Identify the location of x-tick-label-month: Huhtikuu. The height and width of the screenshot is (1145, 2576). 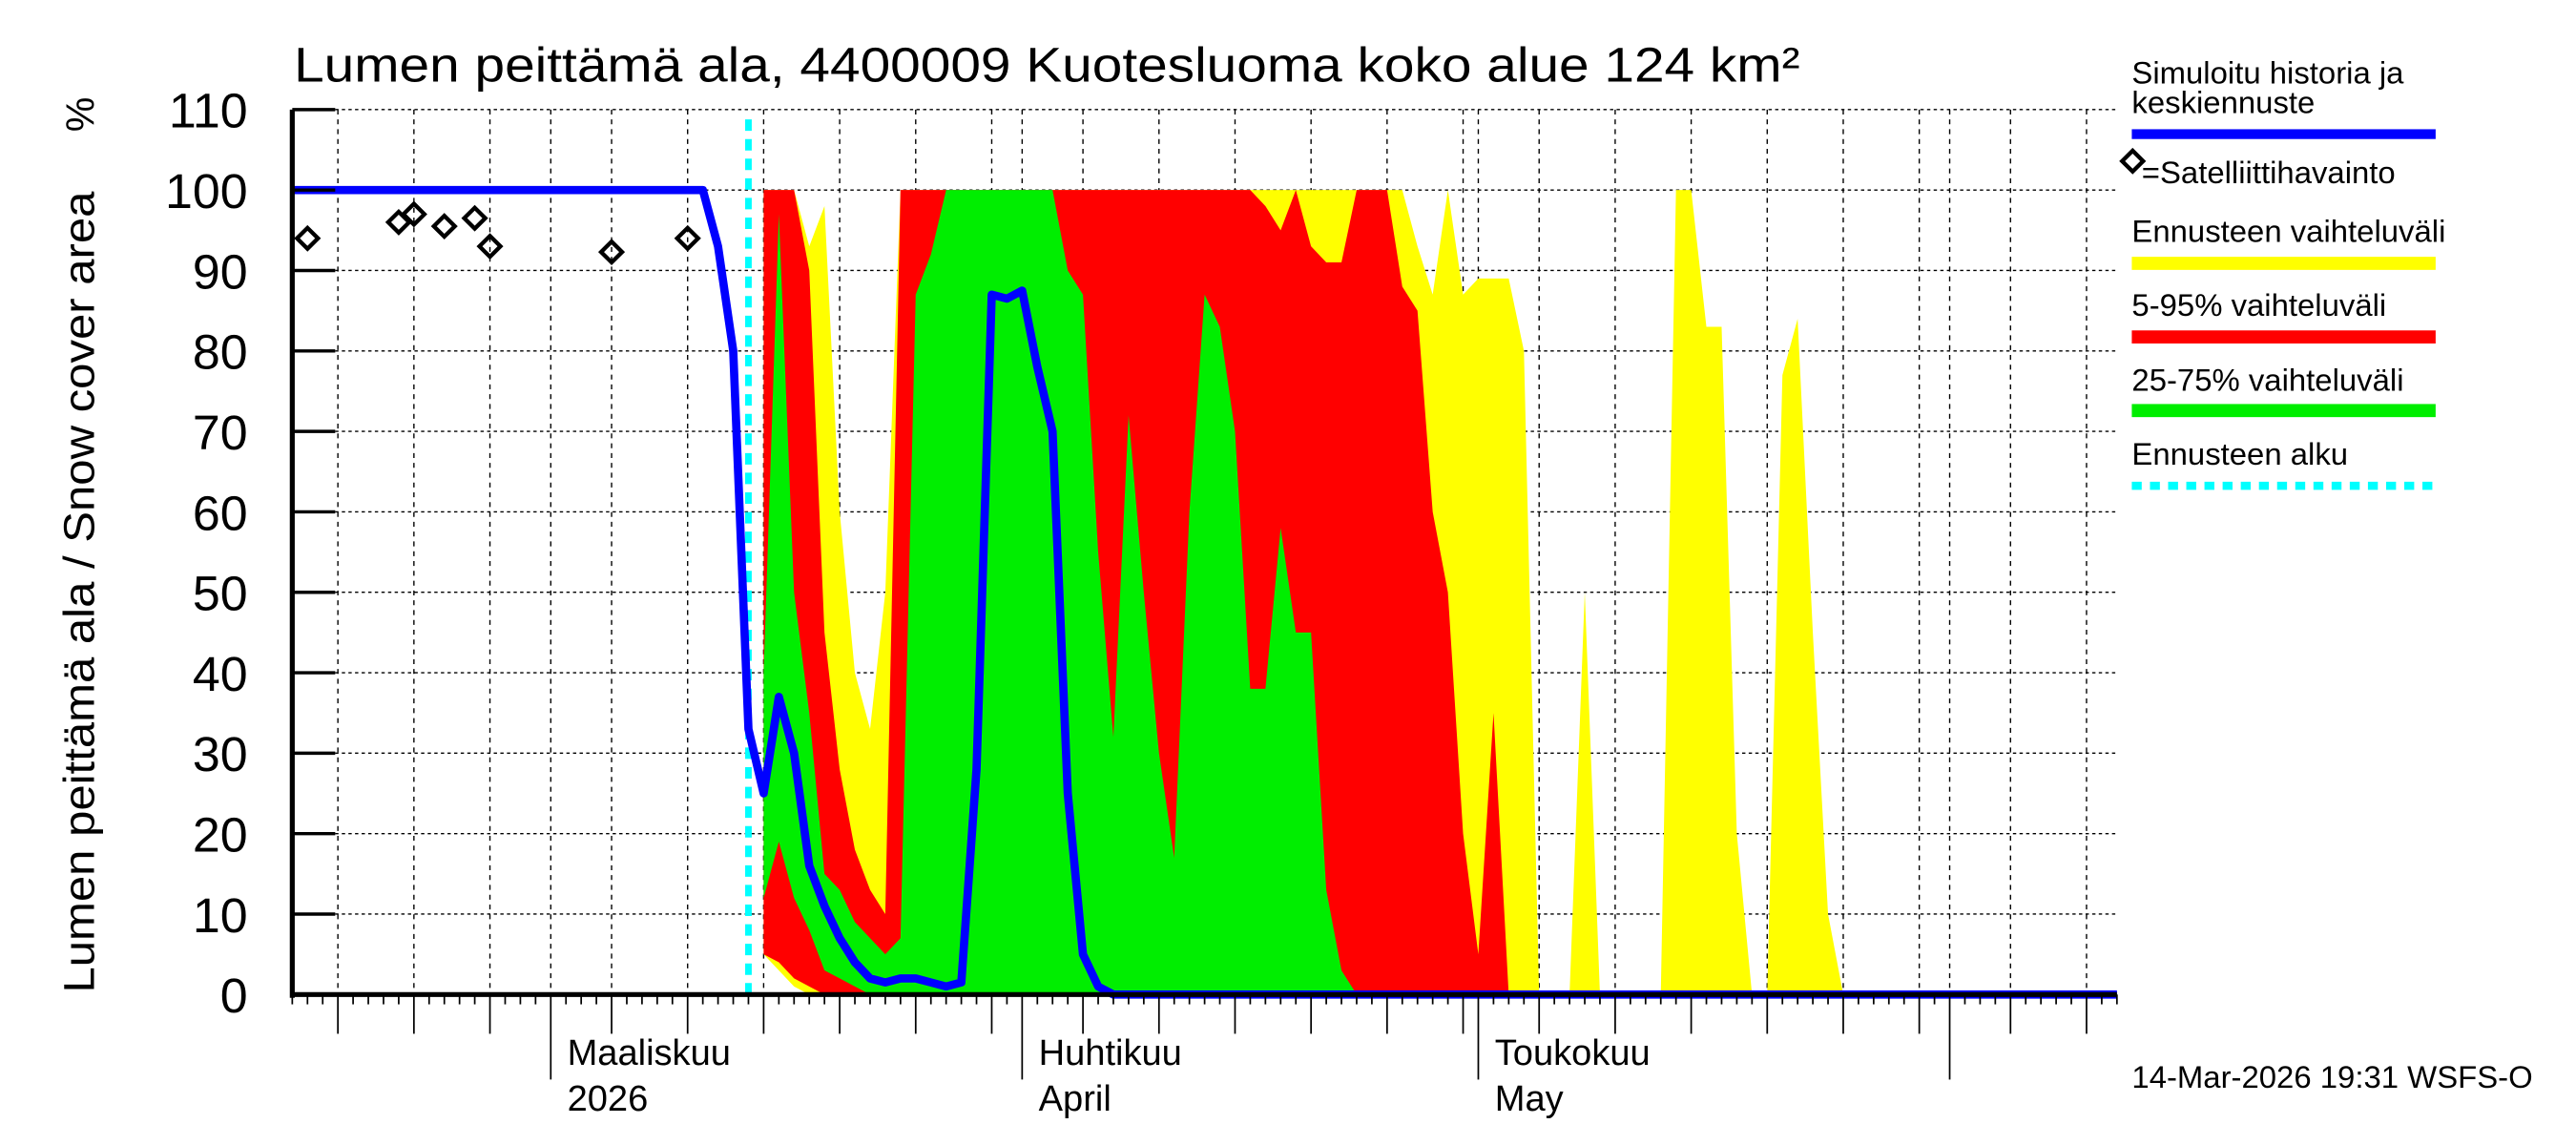
(1110, 1053).